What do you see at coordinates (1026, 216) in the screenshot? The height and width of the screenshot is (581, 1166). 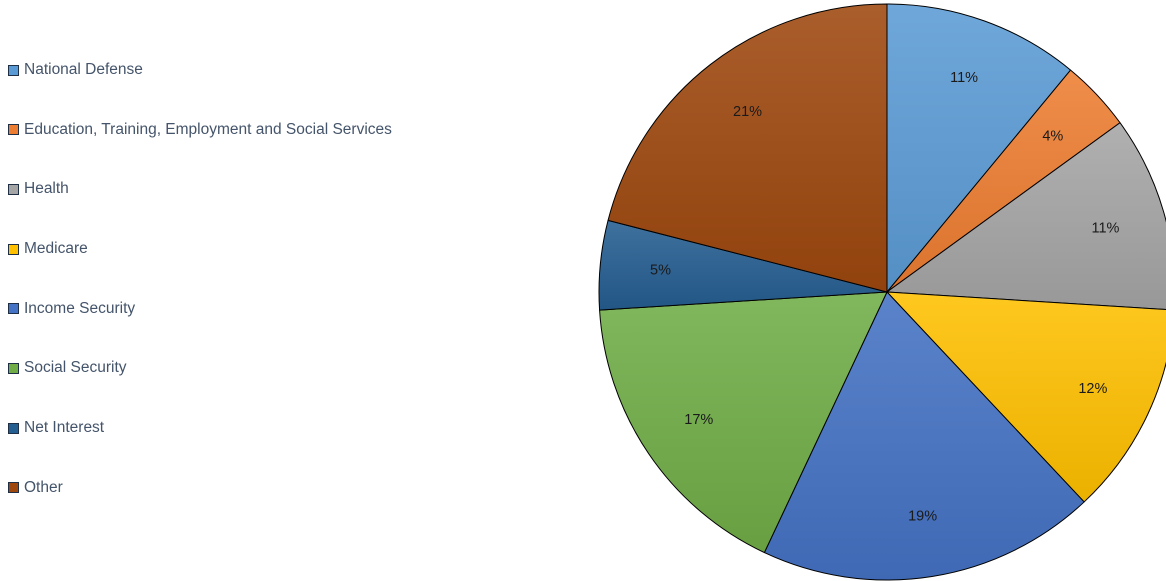 I see `pie-slice-health` at bounding box center [1026, 216].